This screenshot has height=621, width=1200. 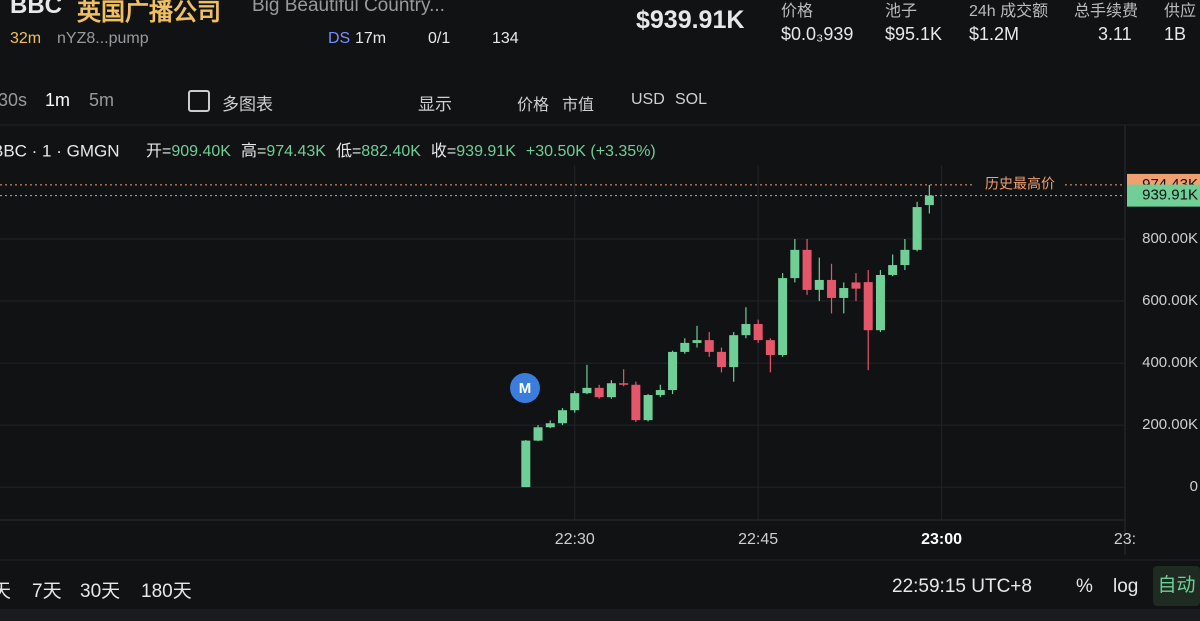 I want to click on event-marker-label: M, so click(x=525, y=388).